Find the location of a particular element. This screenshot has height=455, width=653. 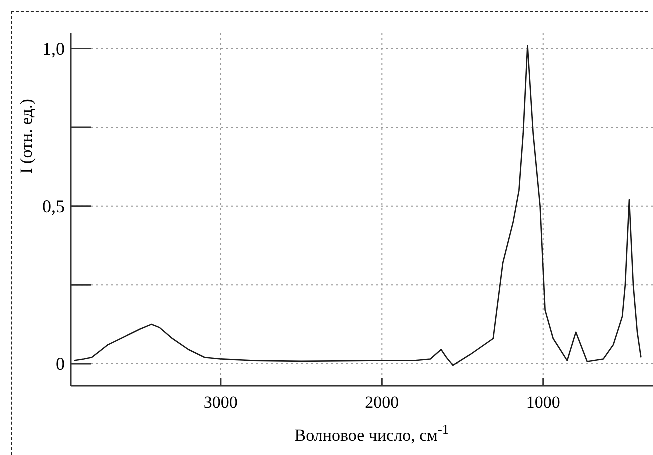

x-axis-title: Волновое число, см$^{-1}$ is located at coordinates (372, 433).